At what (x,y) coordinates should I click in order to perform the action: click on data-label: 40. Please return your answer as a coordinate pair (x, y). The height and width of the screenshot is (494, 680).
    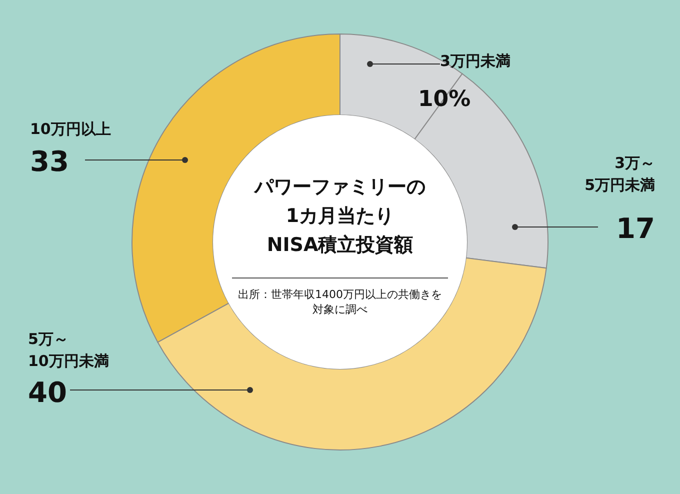
    Looking at the image, I should click on (47, 392).